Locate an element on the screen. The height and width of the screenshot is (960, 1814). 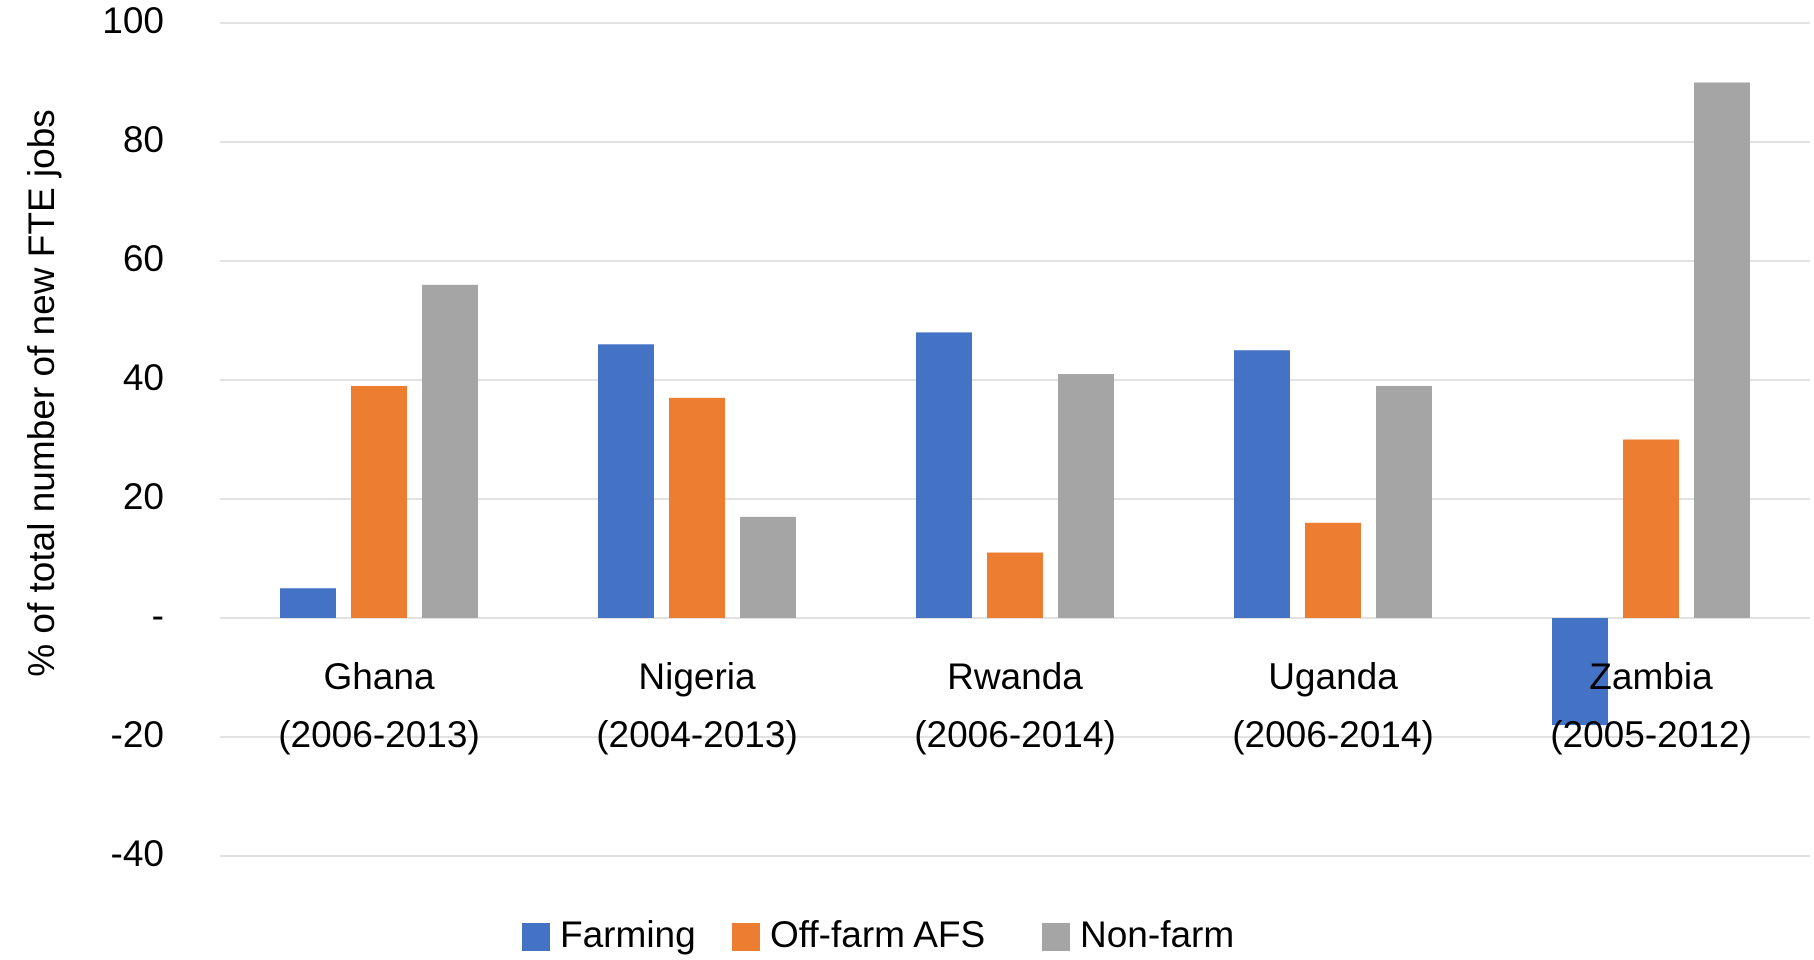
legend-label: Farming is located at coordinates (628, 934).